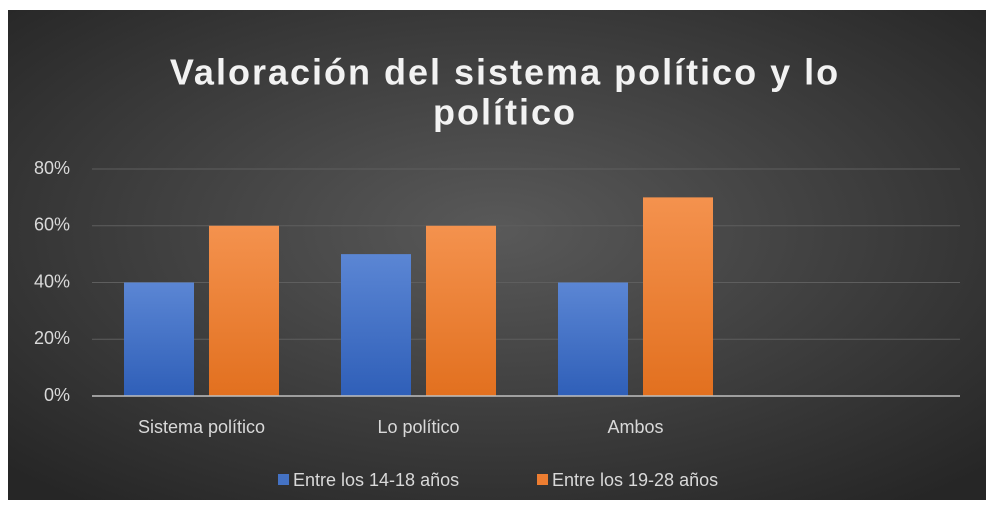 This screenshot has width=994, height=510. Describe the element at coordinates (505, 112) in the screenshot. I see `chart-title: político` at that location.